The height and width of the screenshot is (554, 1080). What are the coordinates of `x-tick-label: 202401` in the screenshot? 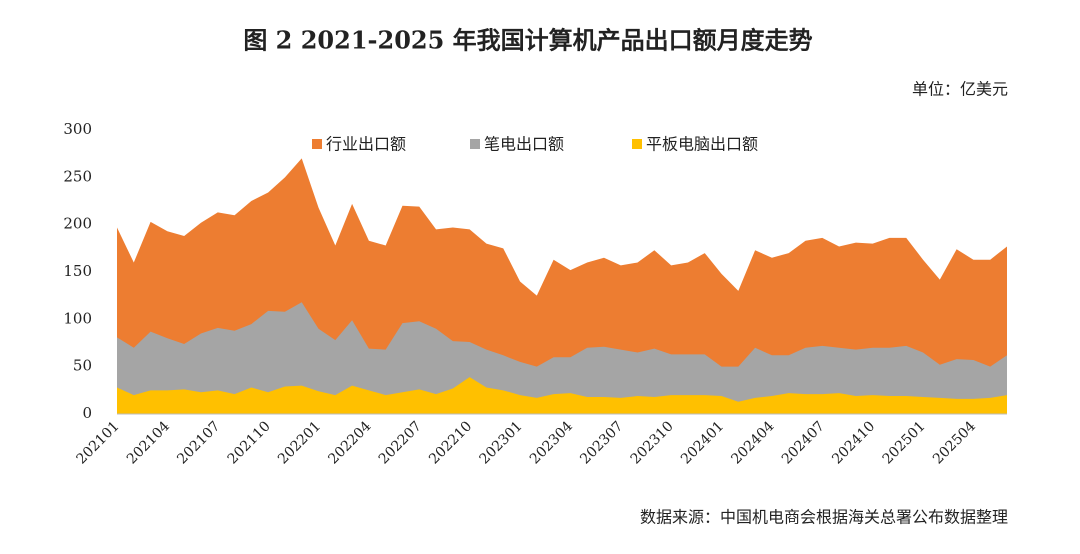 It's located at (702, 442).